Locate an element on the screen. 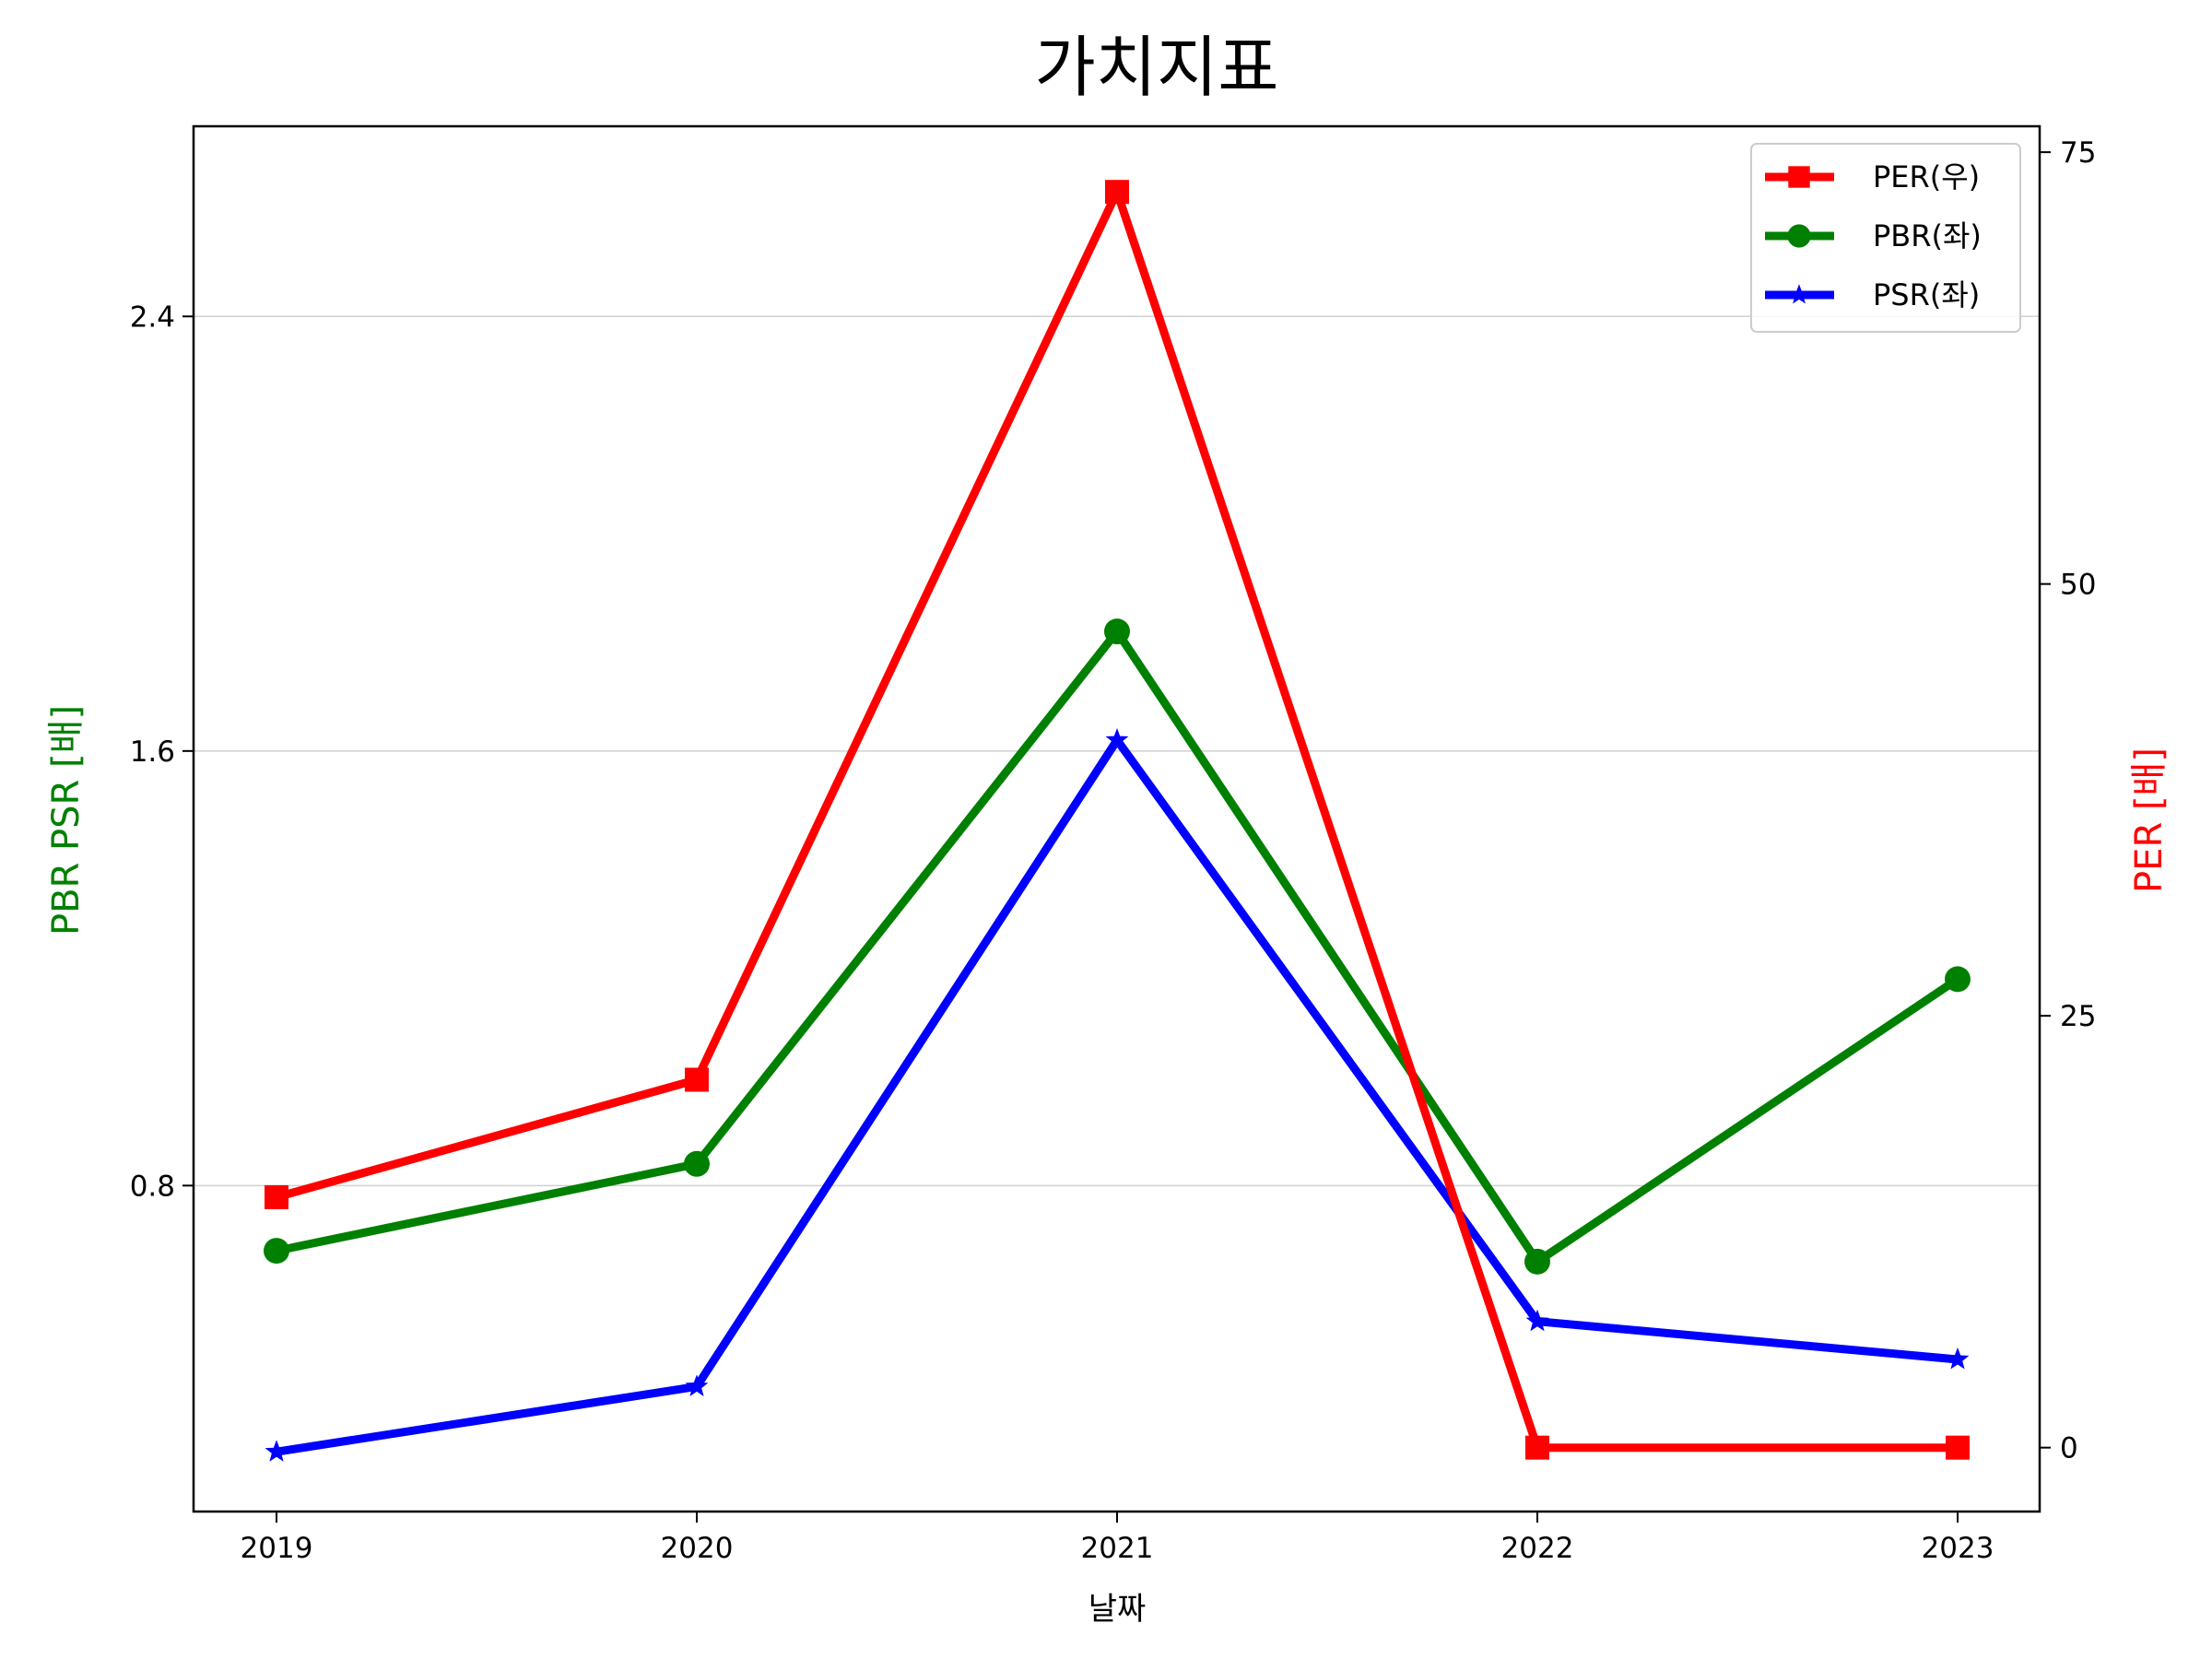 The width and height of the screenshot is (2212, 1659). y-left-tick-label-0: 0.8 is located at coordinates (152, 1186).